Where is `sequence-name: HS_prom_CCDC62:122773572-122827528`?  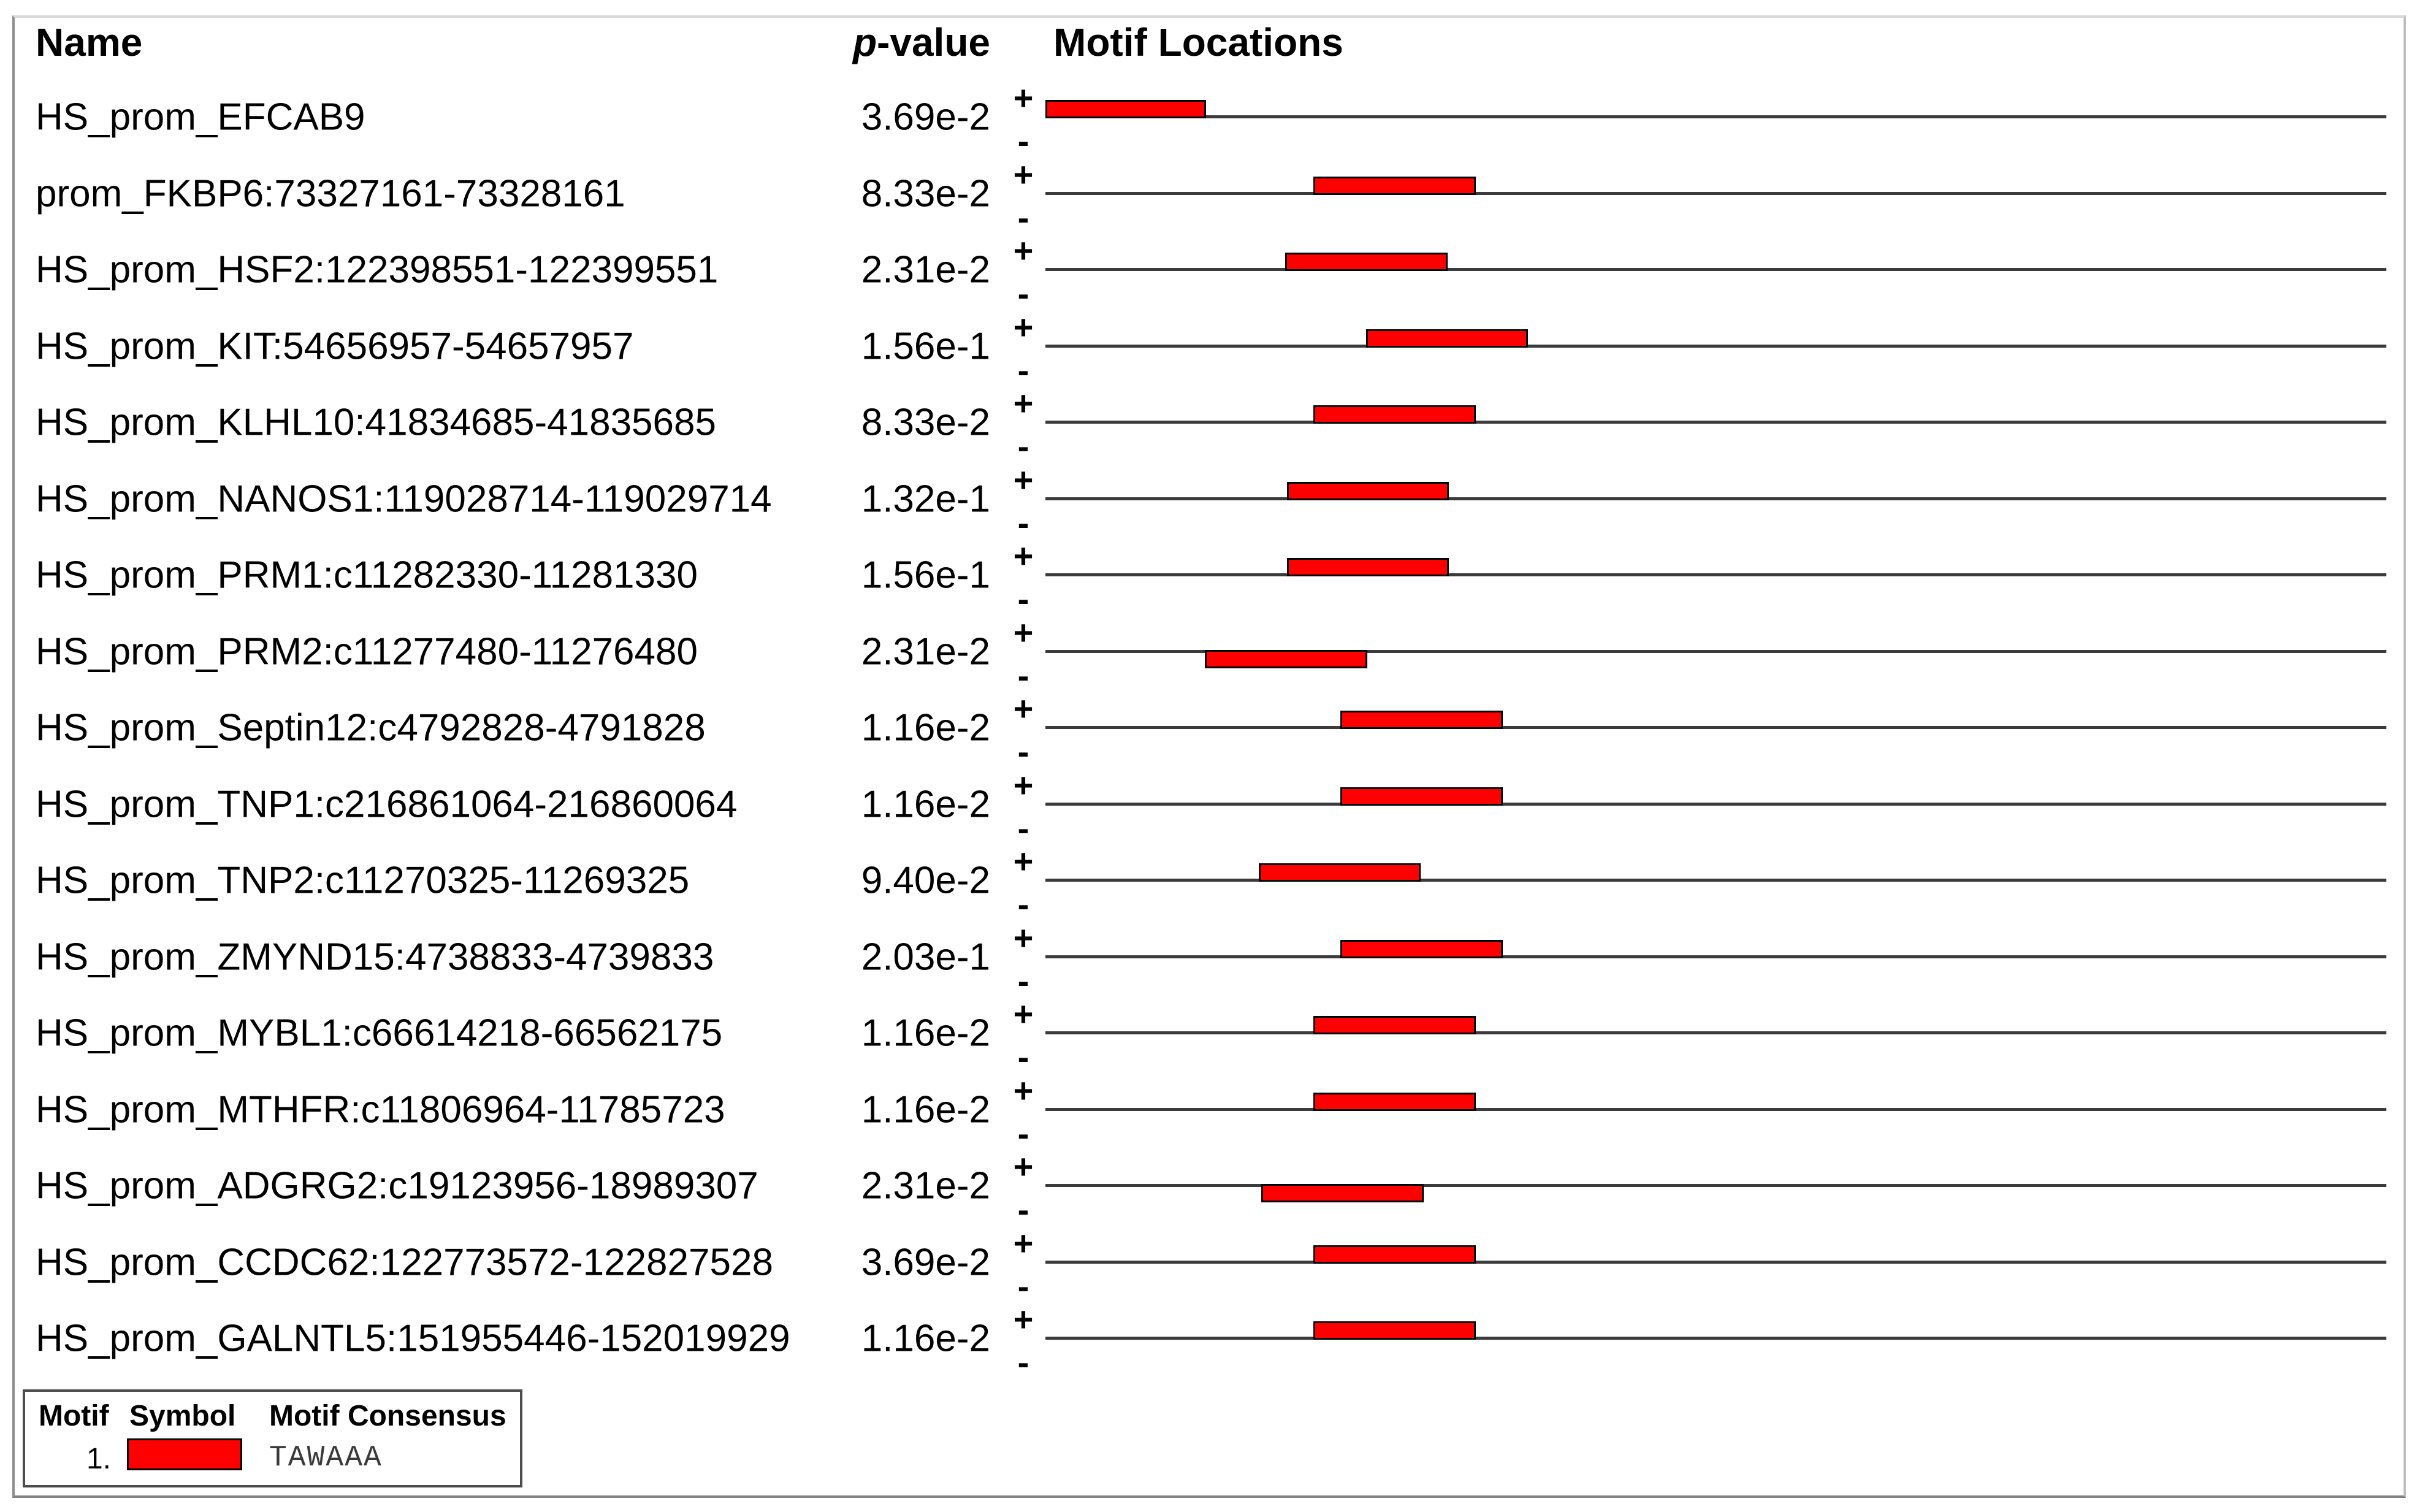 sequence-name: HS_prom_CCDC62:122773572-122827528 is located at coordinates (404, 1262).